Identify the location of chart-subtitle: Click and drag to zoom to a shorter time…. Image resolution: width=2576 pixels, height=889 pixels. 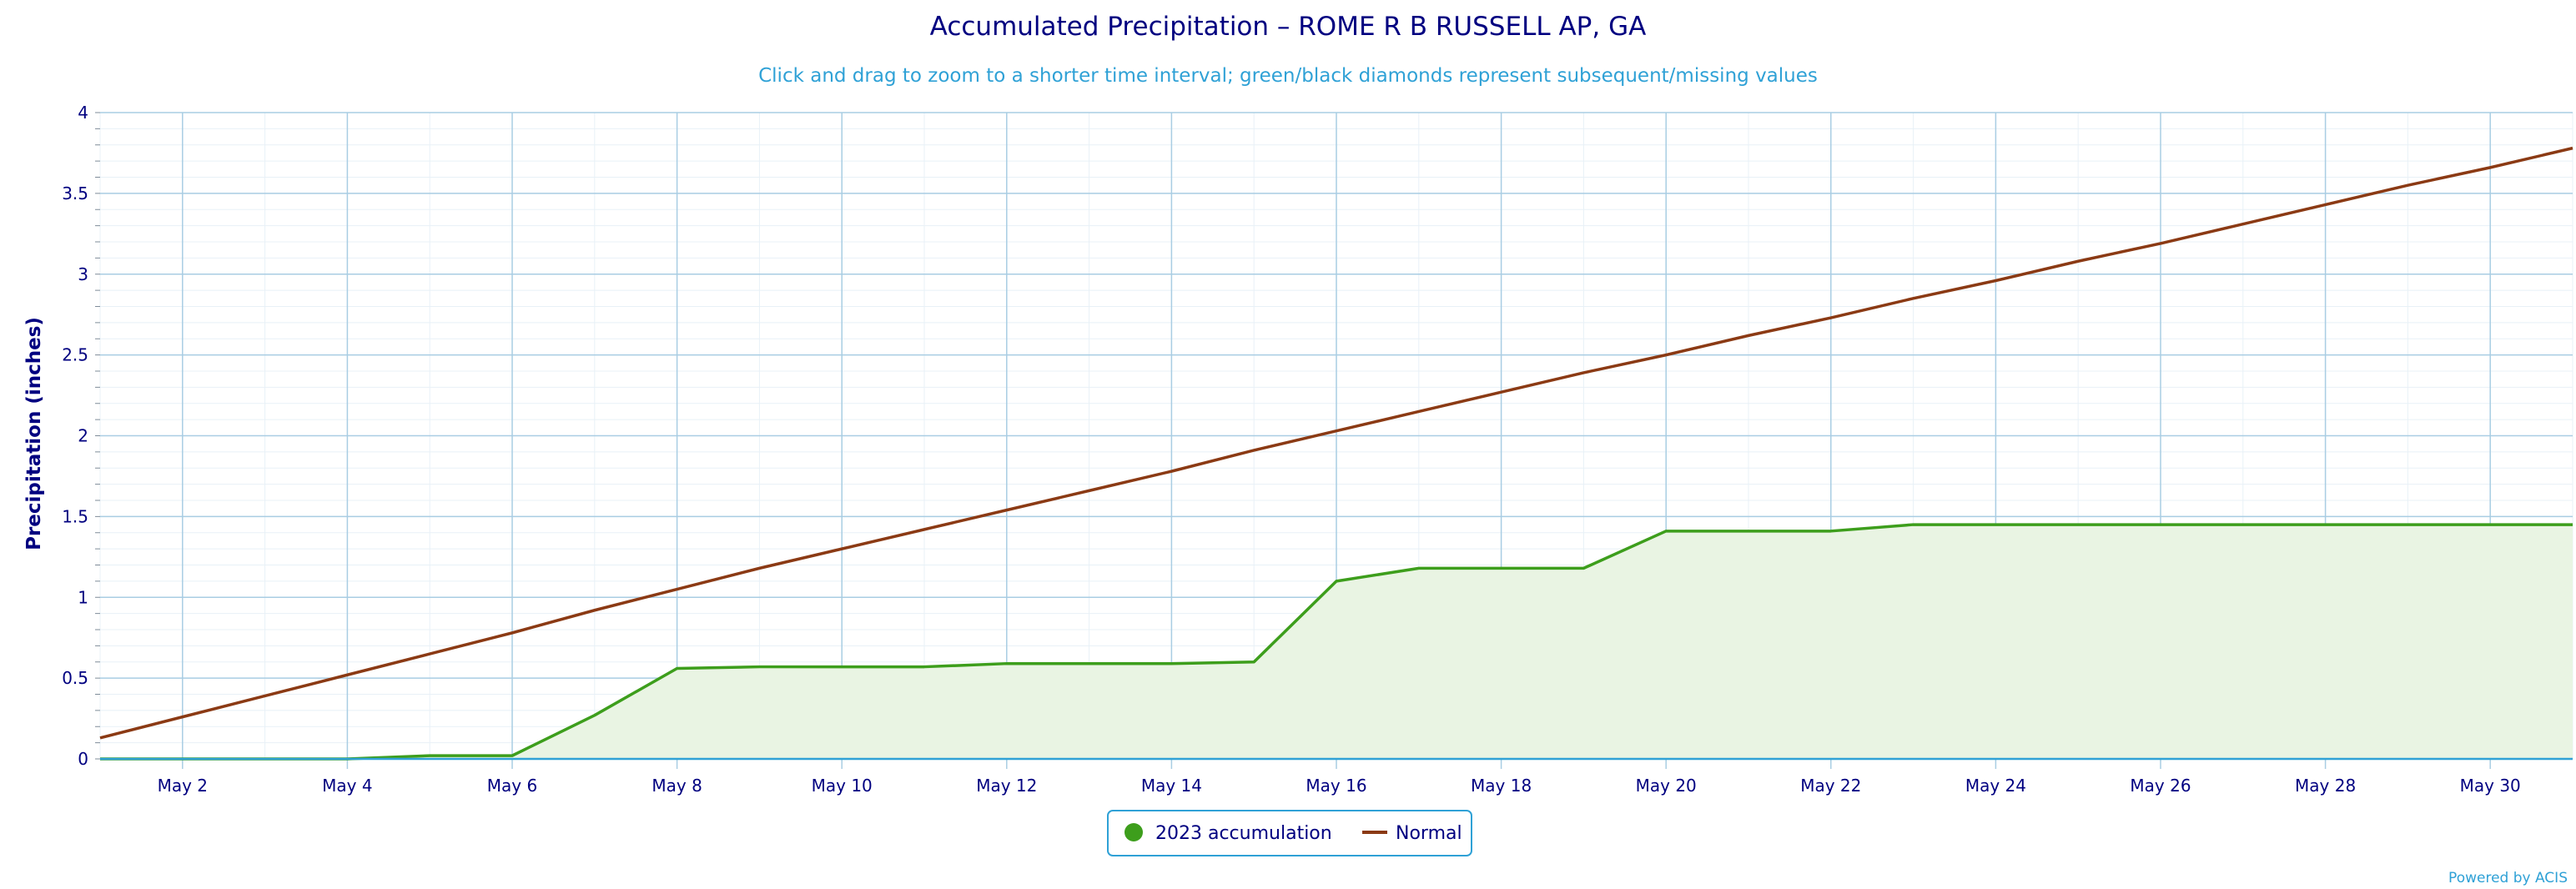
(1288, 76).